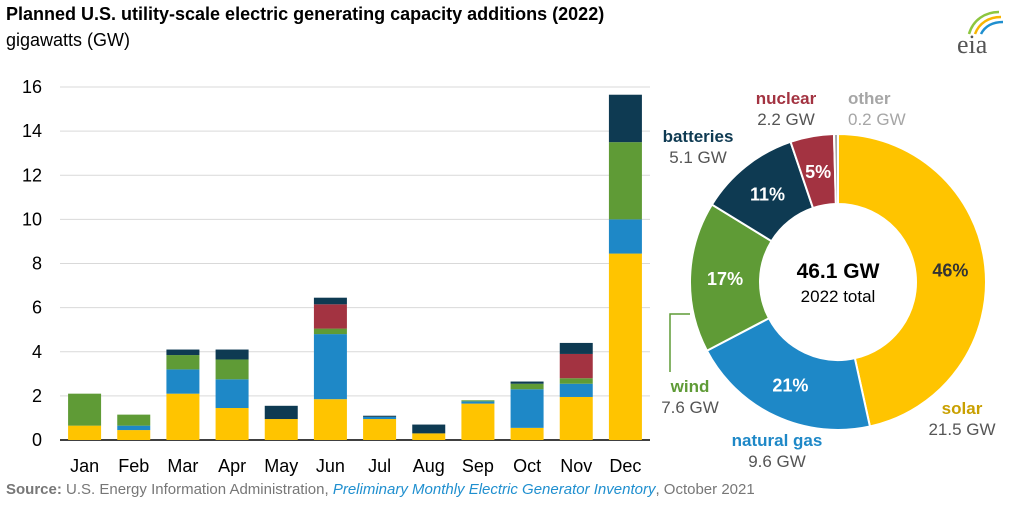  What do you see at coordinates (37, 352) in the screenshot?
I see `y-tick-label: 4` at bounding box center [37, 352].